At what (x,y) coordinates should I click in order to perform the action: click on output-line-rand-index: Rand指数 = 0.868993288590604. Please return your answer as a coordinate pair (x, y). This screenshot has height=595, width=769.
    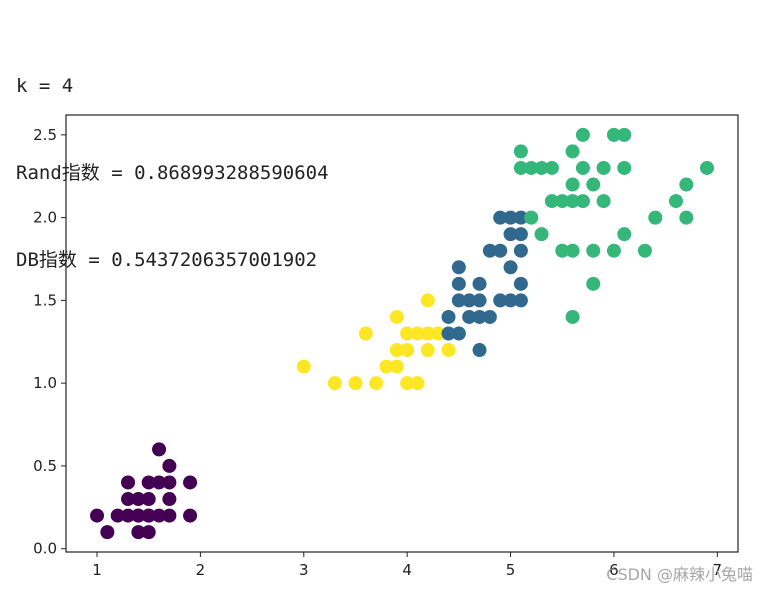
    Looking at the image, I should click on (172, 173).